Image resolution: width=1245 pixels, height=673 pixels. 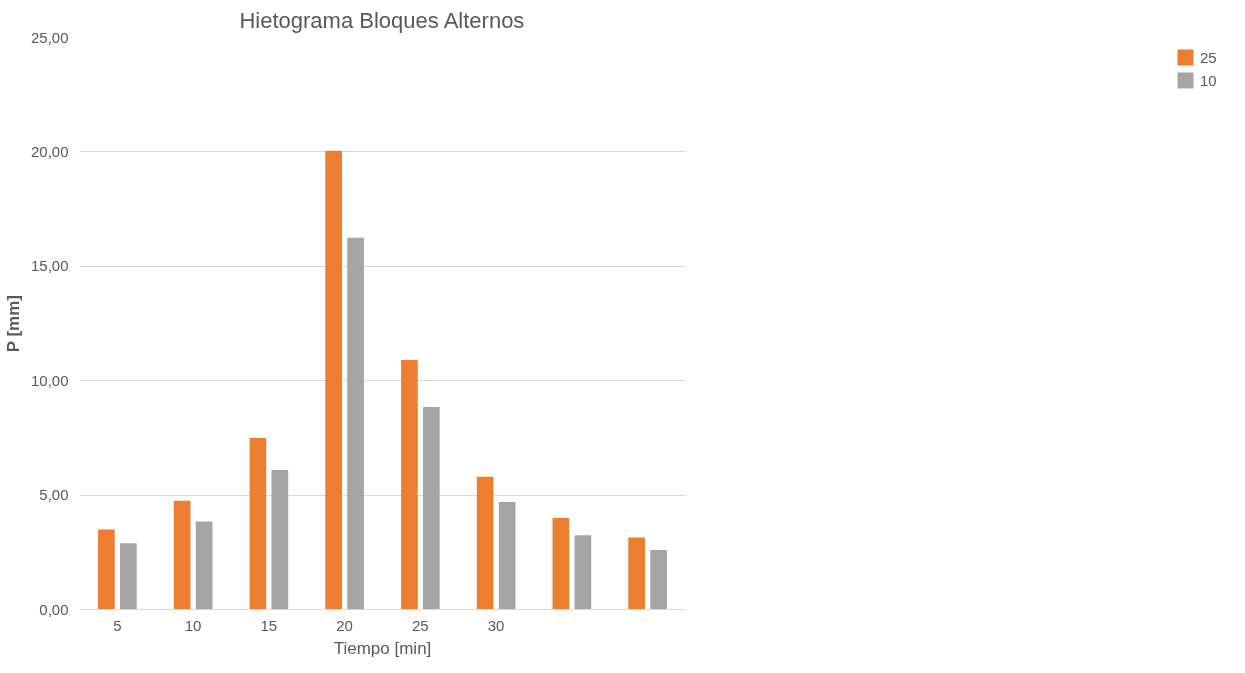 What do you see at coordinates (382, 648) in the screenshot?
I see `x-axis-title: Tiempo [min]` at bounding box center [382, 648].